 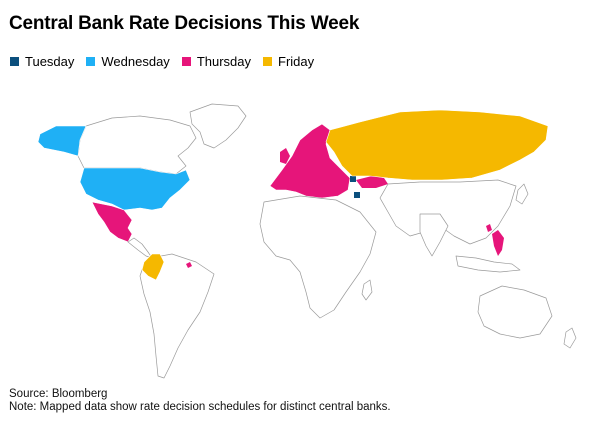 I want to click on map-region-australia, so click(x=515, y=312).